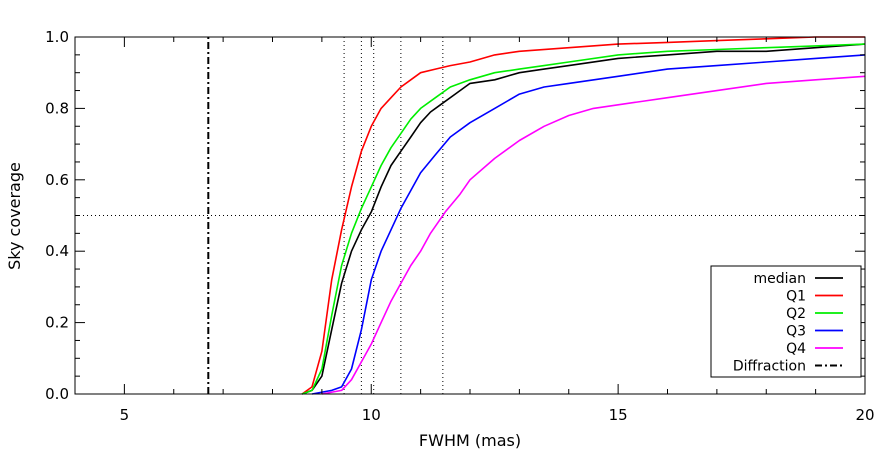 The height and width of the screenshot is (475, 890). What do you see at coordinates (780, 279) in the screenshot?
I see `legend-label-median: median` at bounding box center [780, 279].